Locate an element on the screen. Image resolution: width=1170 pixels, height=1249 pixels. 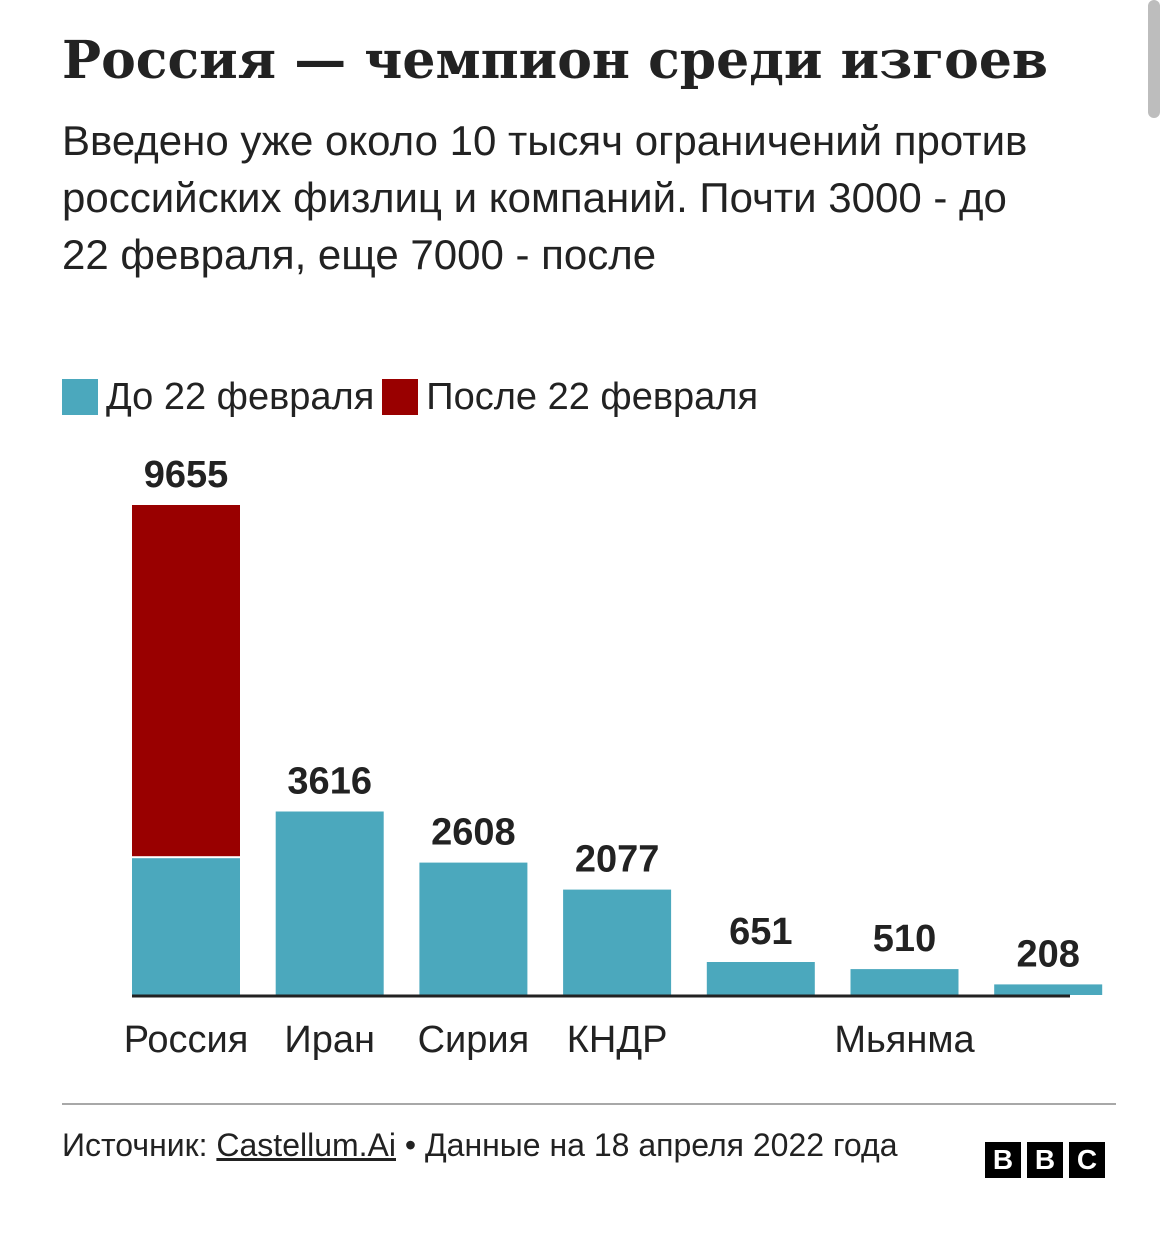
data-label-3: 2077 is located at coordinates (617, 860).